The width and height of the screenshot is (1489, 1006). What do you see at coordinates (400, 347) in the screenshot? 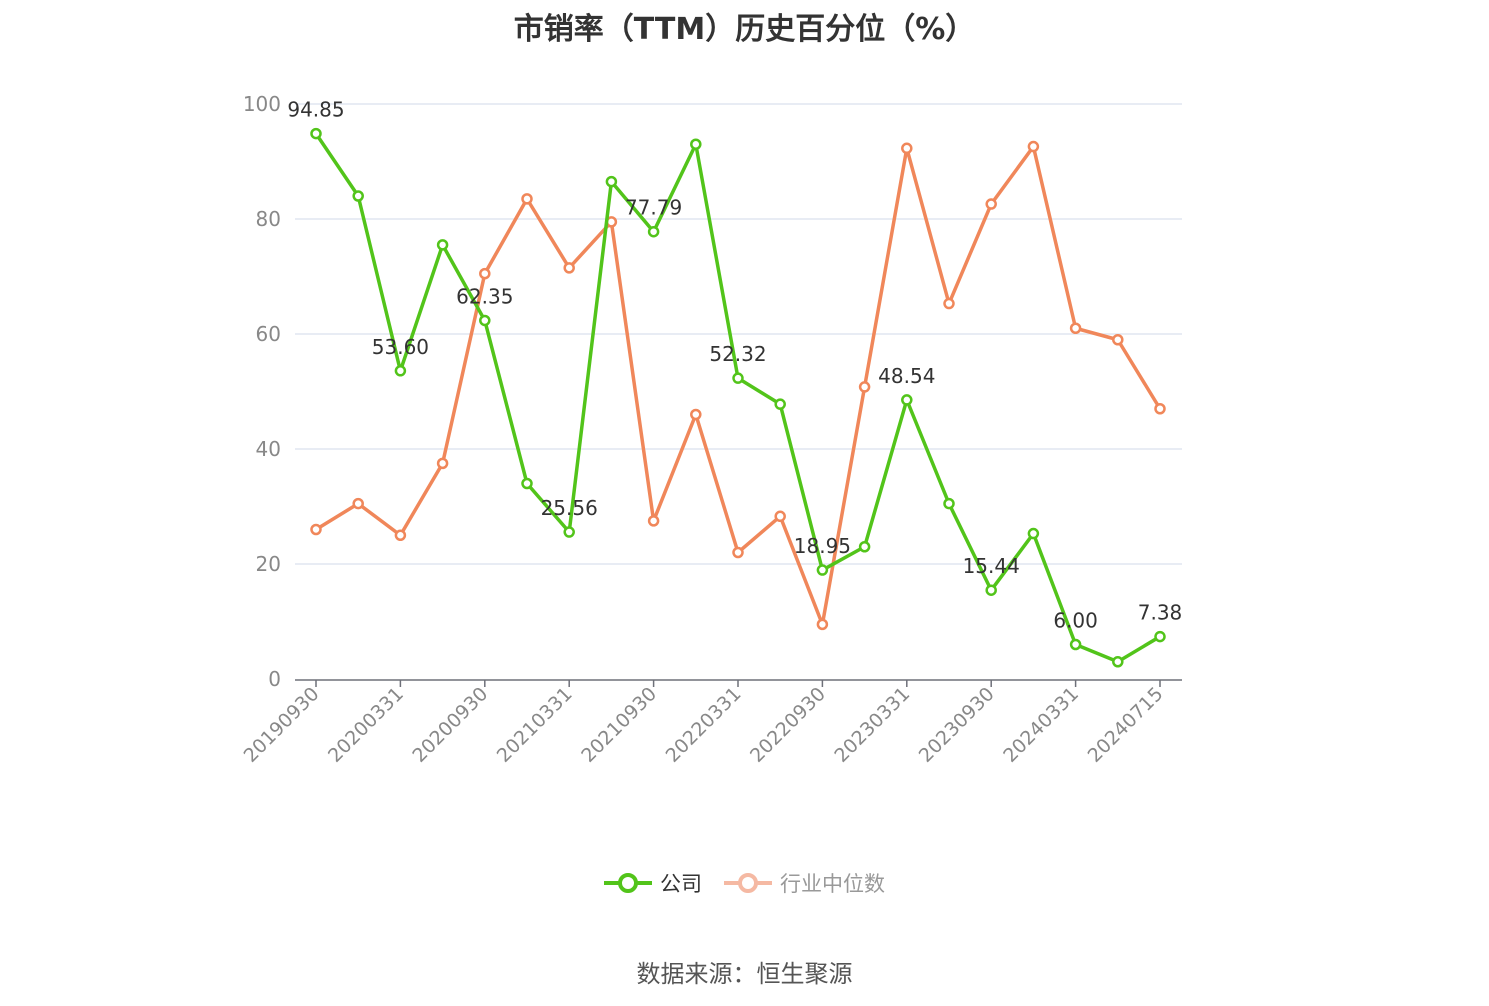
I see `data-label: 53.60` at bounding box center [400, 347].